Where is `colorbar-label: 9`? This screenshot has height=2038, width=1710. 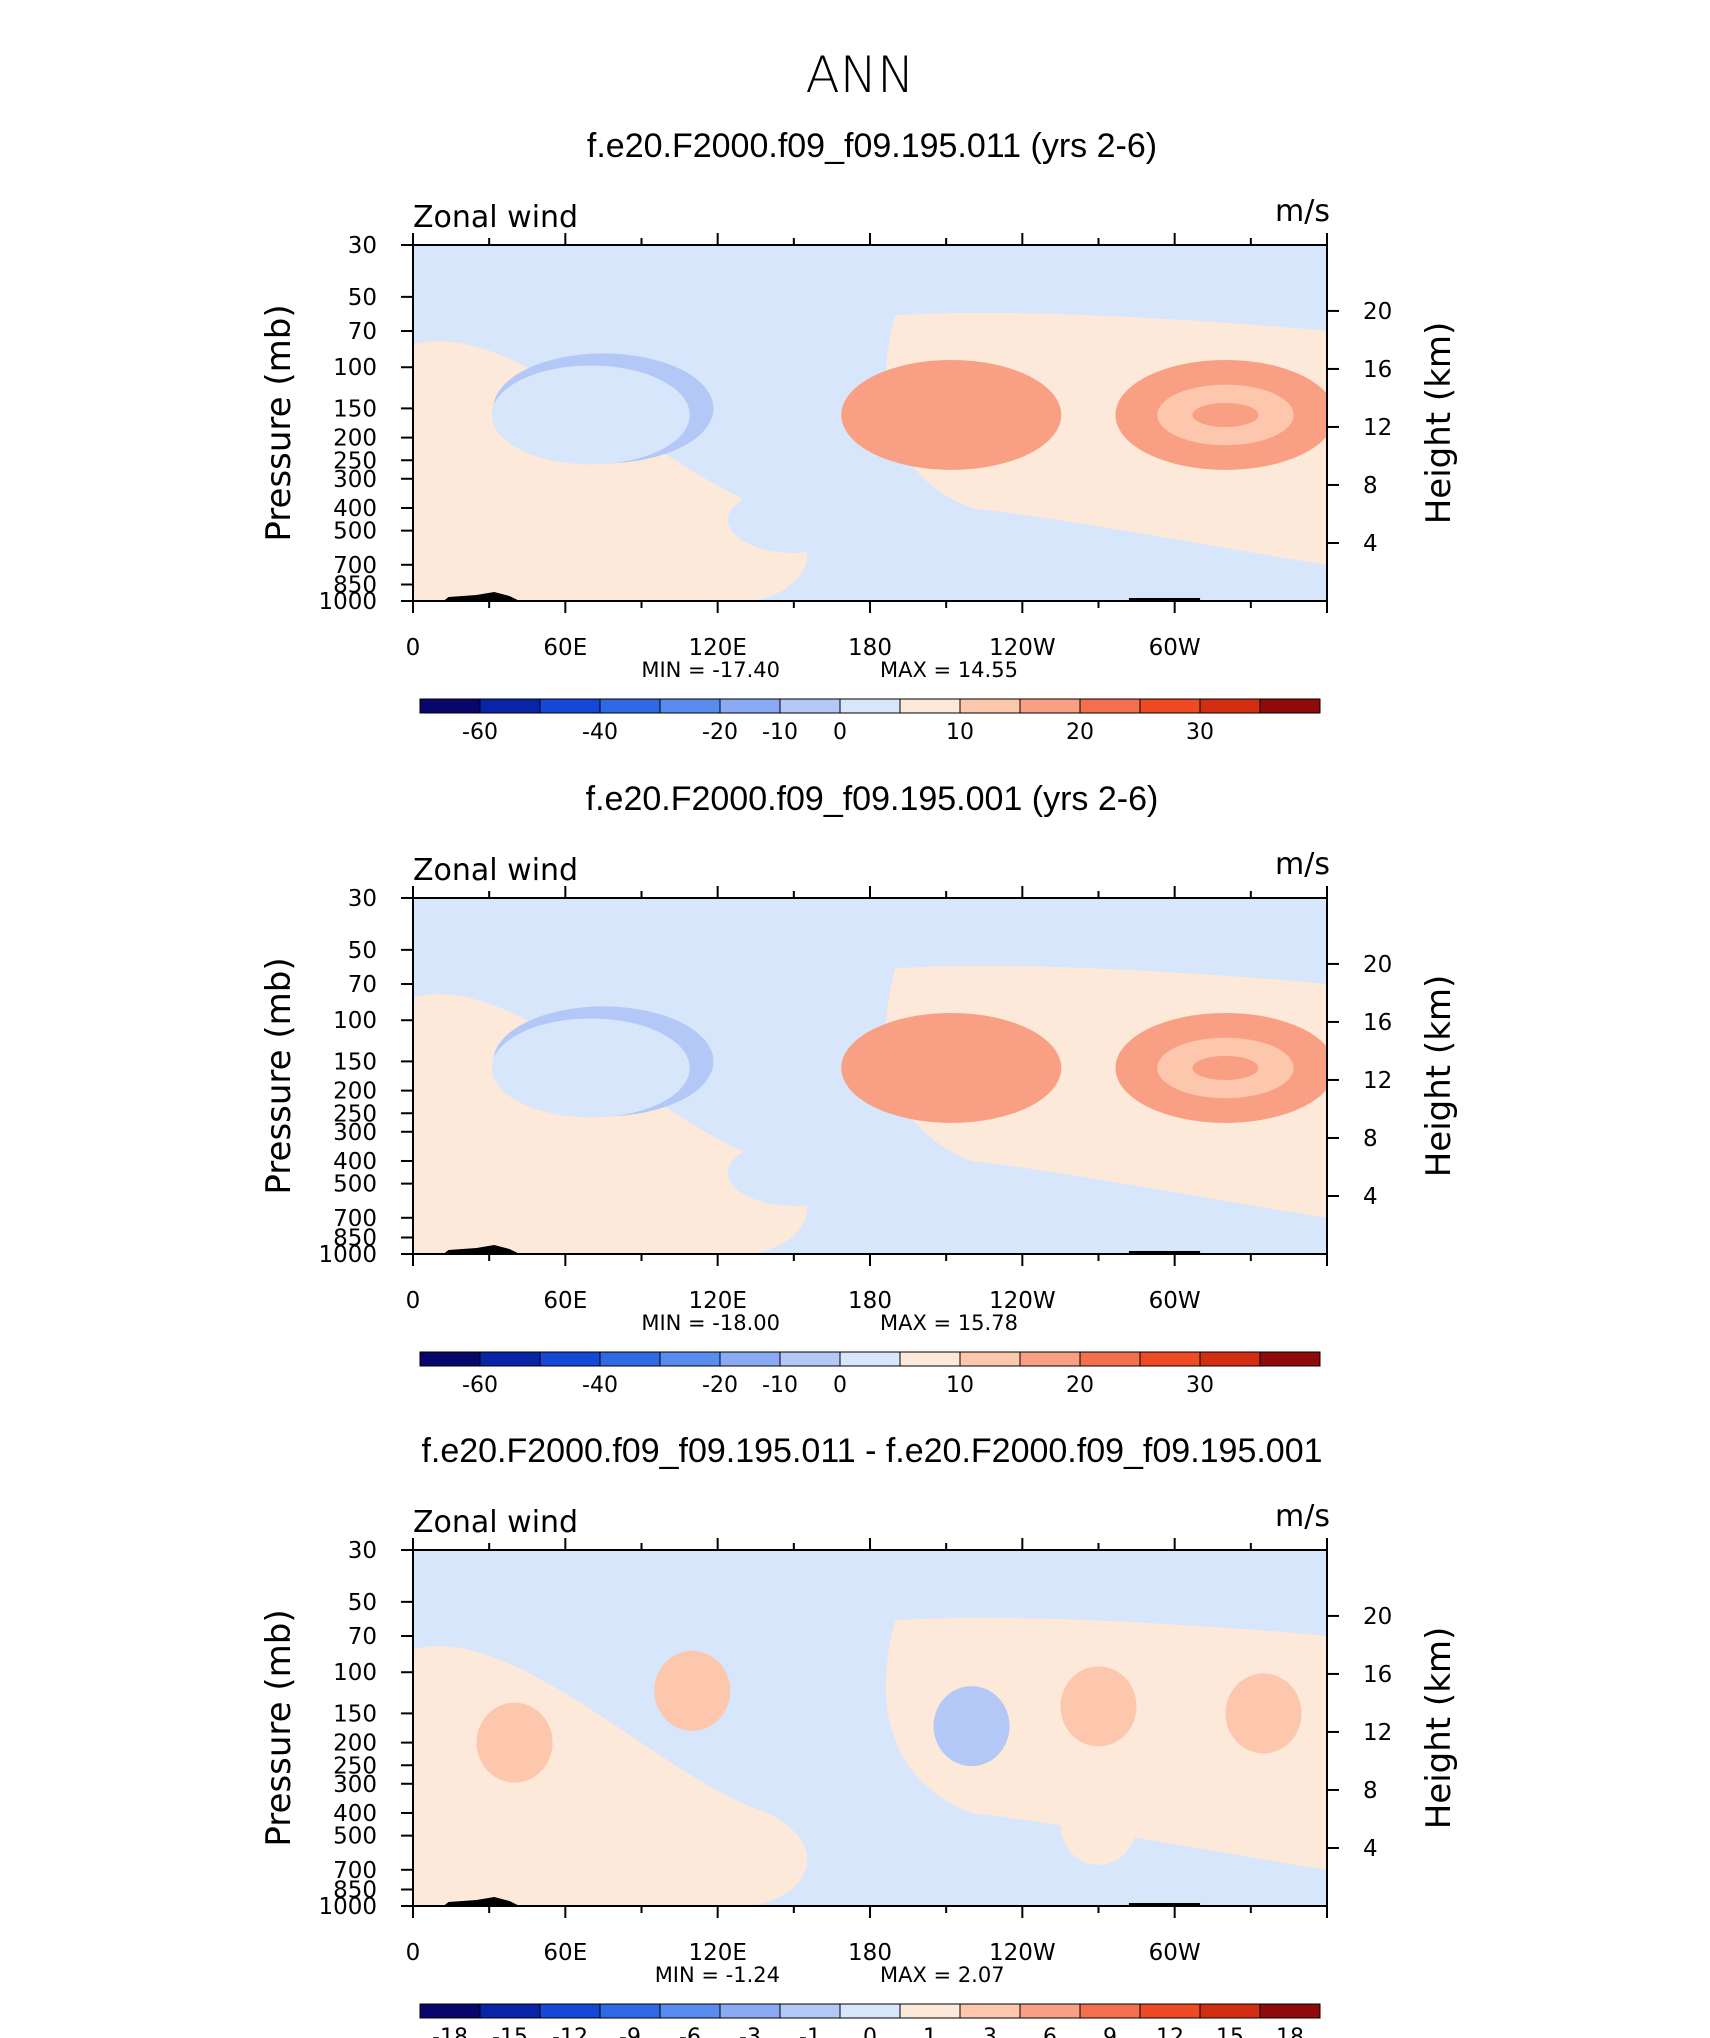
colorbar-label: 9 is located at coordinates (1110, 2031).